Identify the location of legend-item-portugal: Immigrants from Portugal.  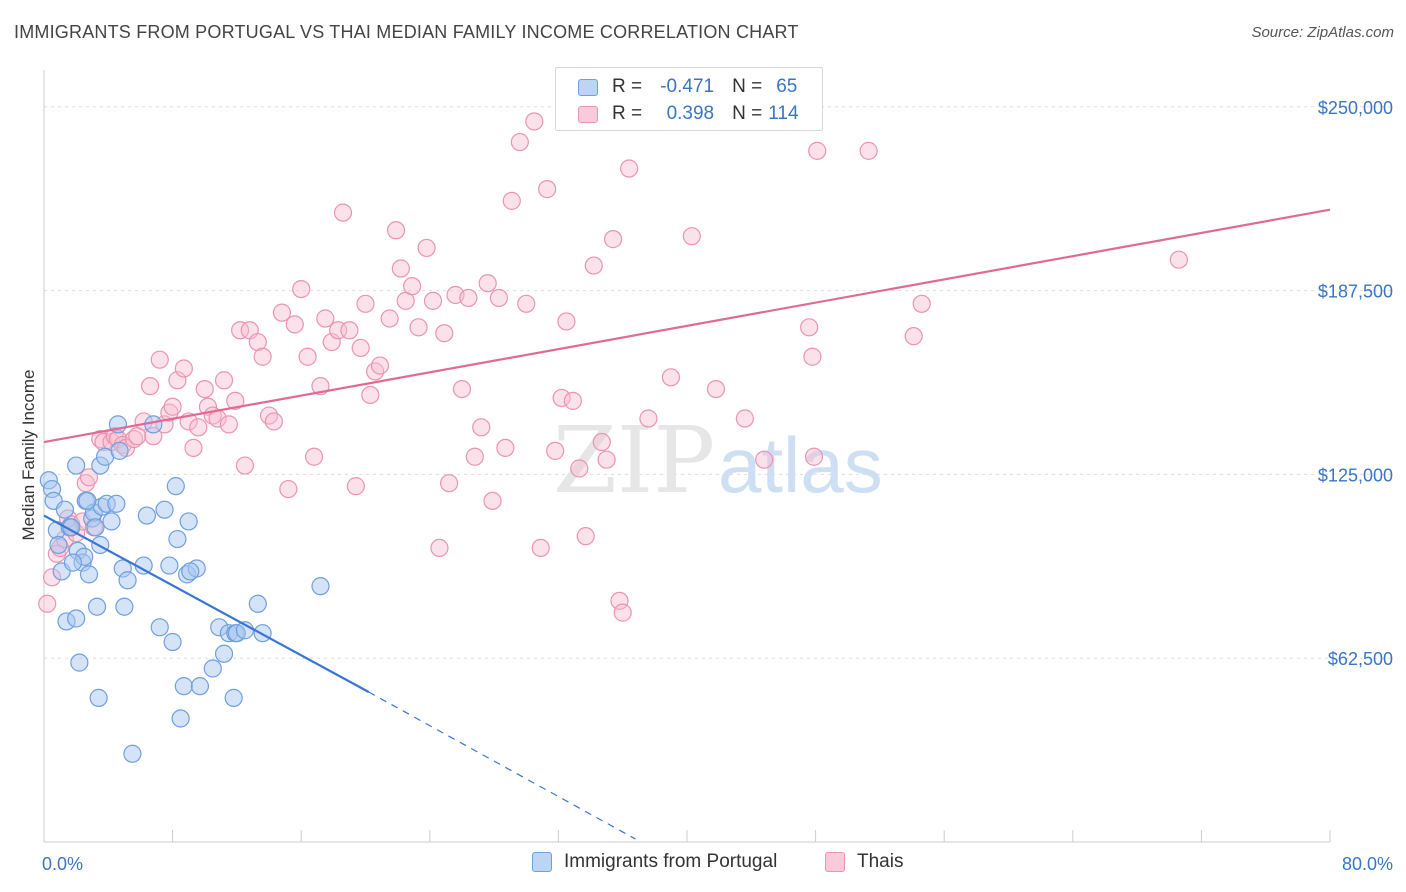
(654, 862).